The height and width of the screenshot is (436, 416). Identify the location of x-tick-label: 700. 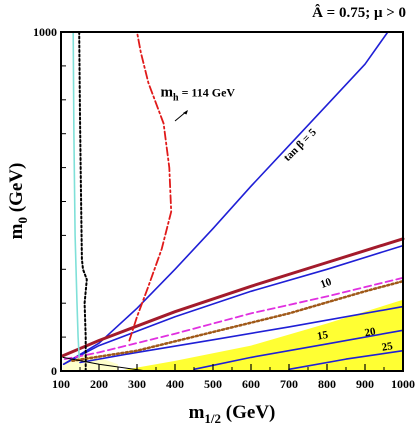
(289, 384).